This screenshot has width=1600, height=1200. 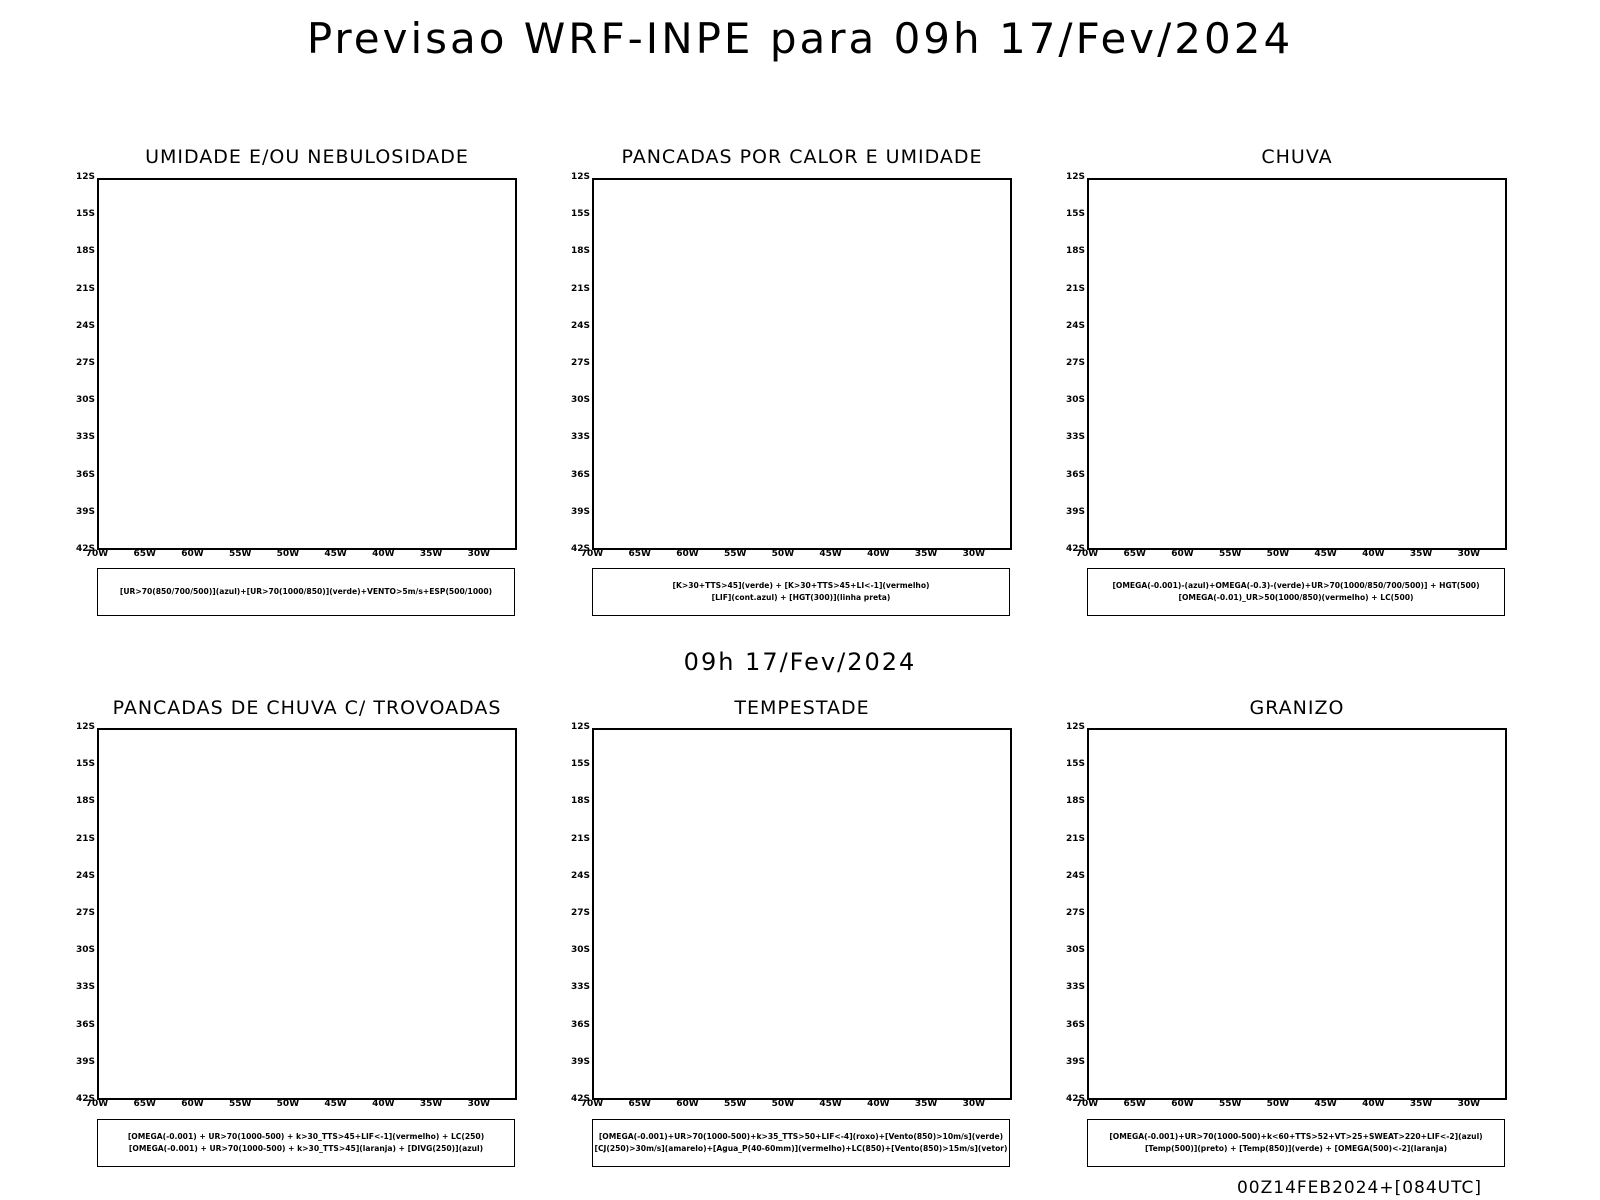 I want to click on map-area: 576582588582588576582, so click(x=1297, y=364).